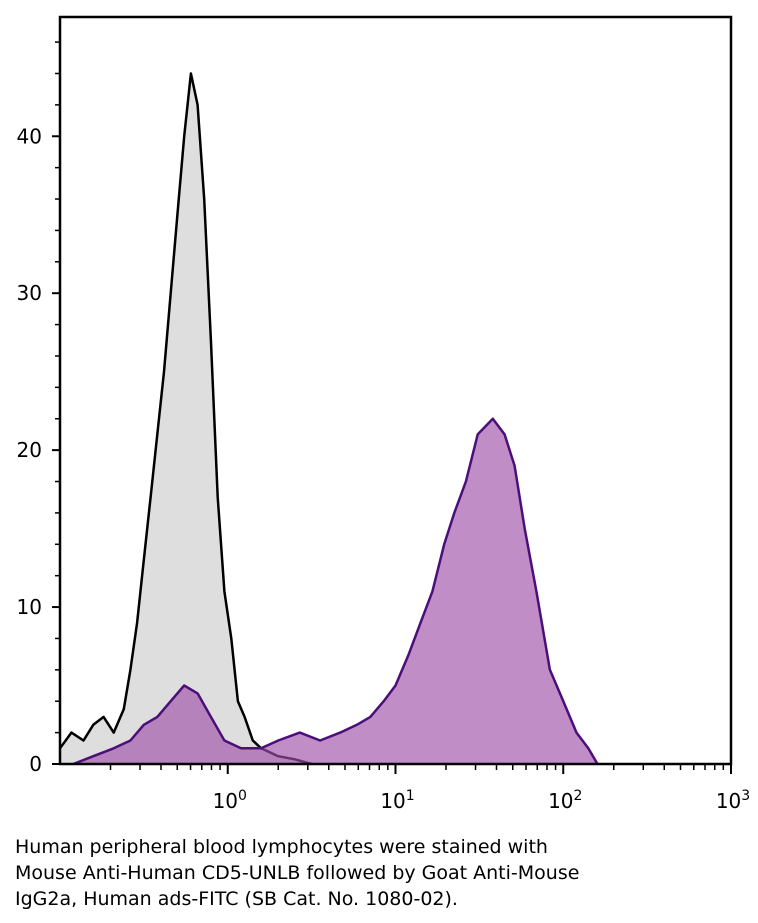 This screenshot has height=923, width=758. What do you see at coordinates (578, 796) in the screenshot?
I see `x-tick-exponent: 2` at bounding box center [578, 796].